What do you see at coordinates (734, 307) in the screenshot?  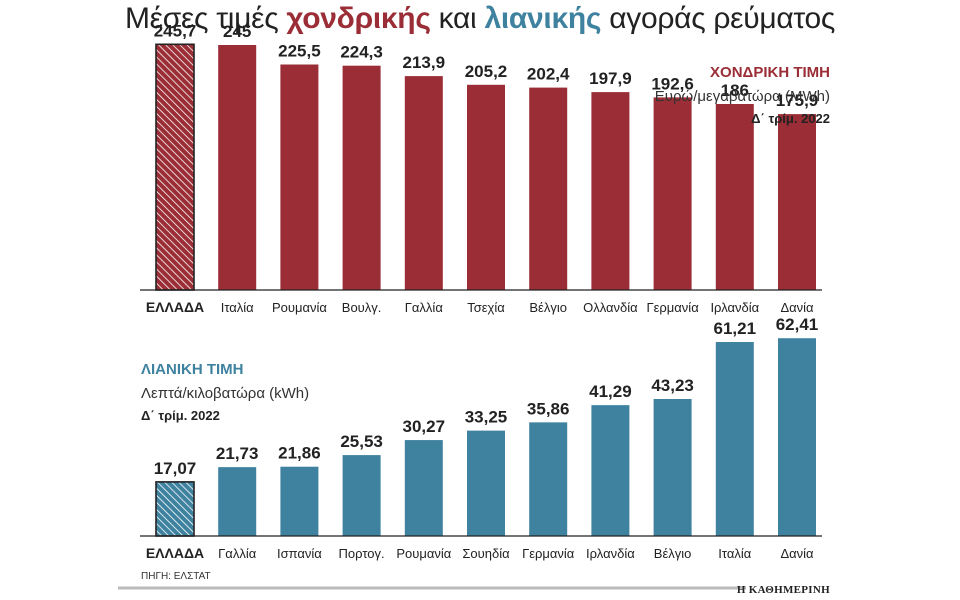 I see `wholesale-category-label-9: Ιρλανδία` at bounding box center [734, 307].